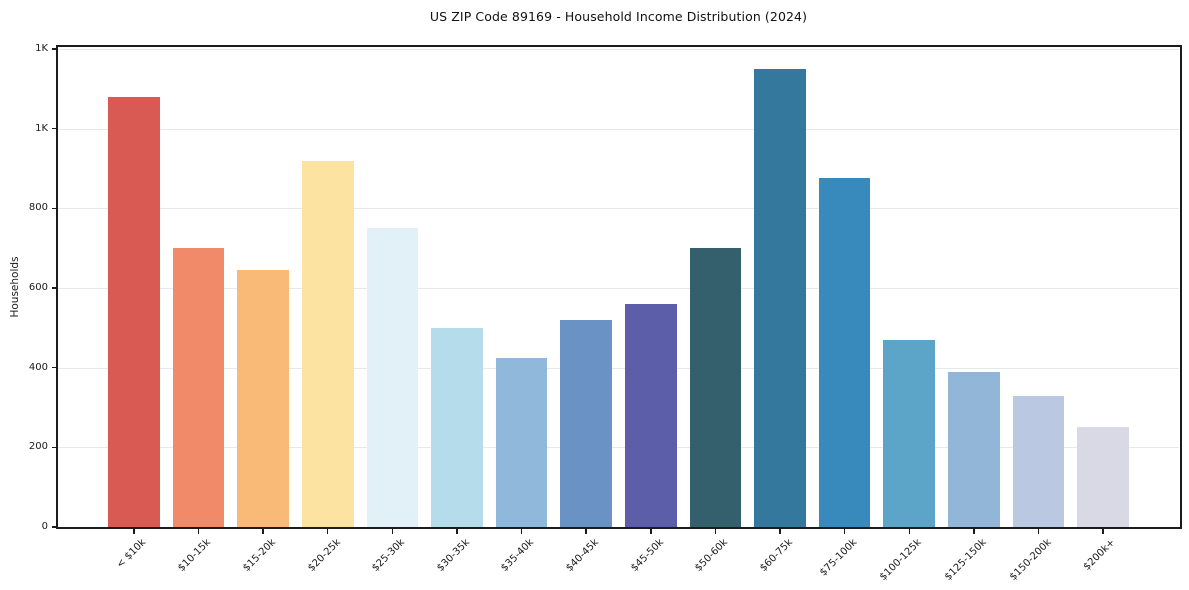 The height and width of the screenshot is (590, 1189). Describe the element at coordinates (1100, 555) in the screenshot. I see `x-tick-label: $200k+` at that location.